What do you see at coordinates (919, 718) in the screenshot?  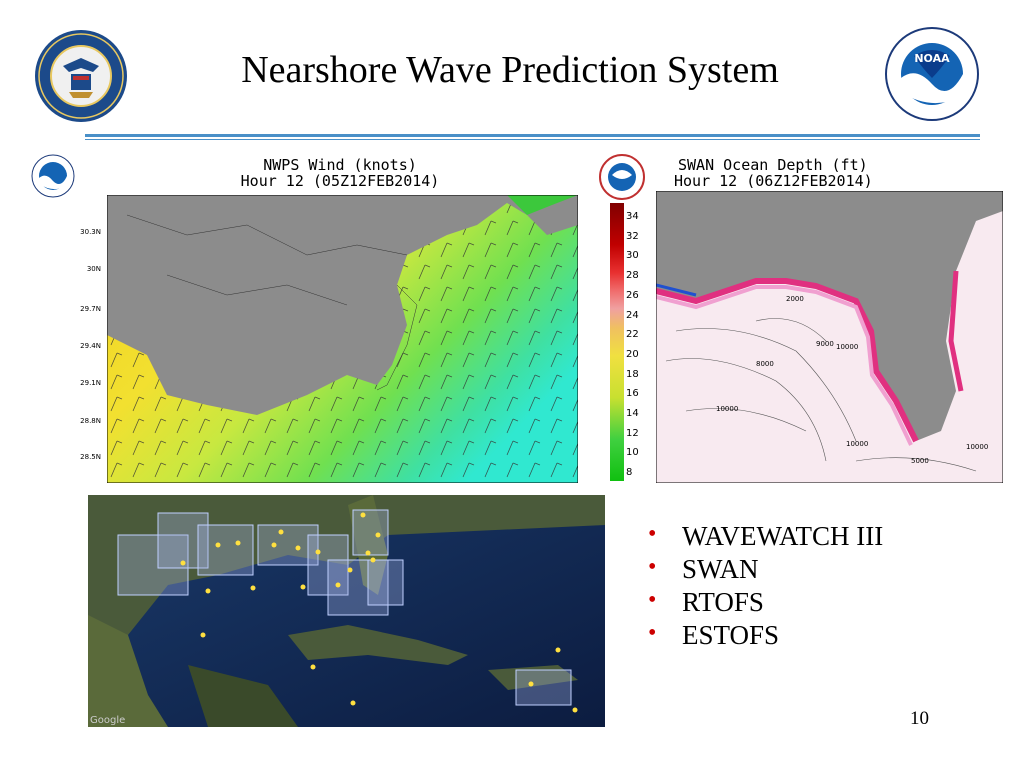 I see `page-number: 10` at bounding box center [919, 718].